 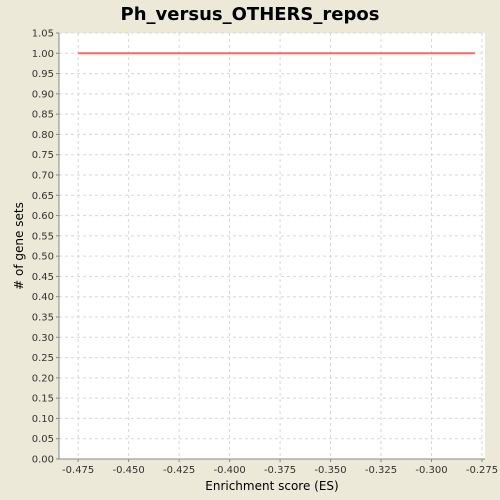 I want to click on y-axis-label: # of gene sets, so click(x=19, y=246).